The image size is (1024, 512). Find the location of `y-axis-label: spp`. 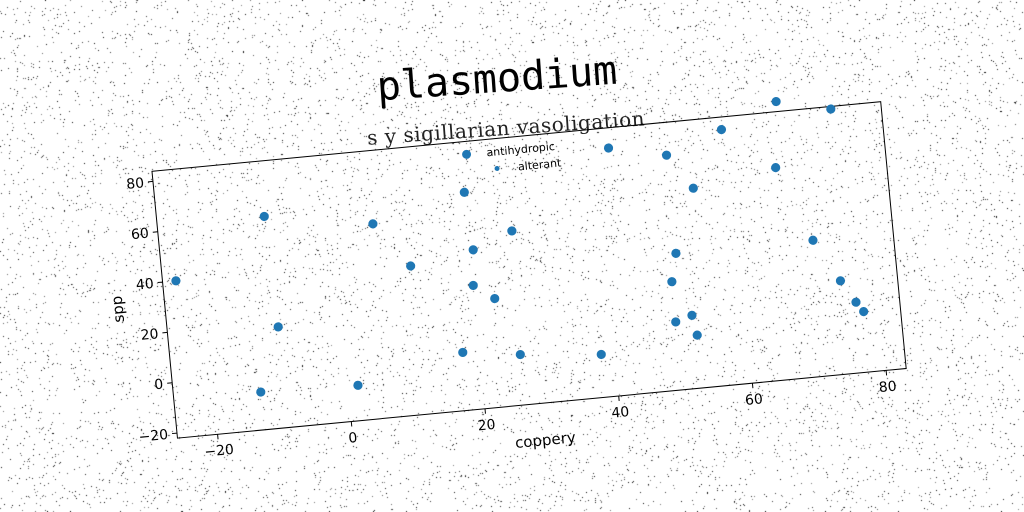

y-axis-label: spp is located at coordinates (118, 309).